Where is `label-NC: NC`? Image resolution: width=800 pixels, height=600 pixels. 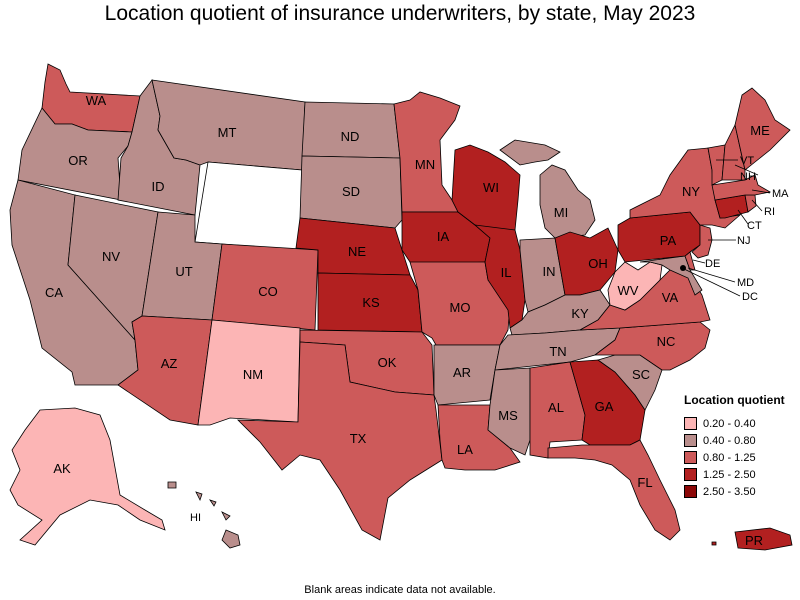
label-NC: NC is located at coordinates (666, 341).